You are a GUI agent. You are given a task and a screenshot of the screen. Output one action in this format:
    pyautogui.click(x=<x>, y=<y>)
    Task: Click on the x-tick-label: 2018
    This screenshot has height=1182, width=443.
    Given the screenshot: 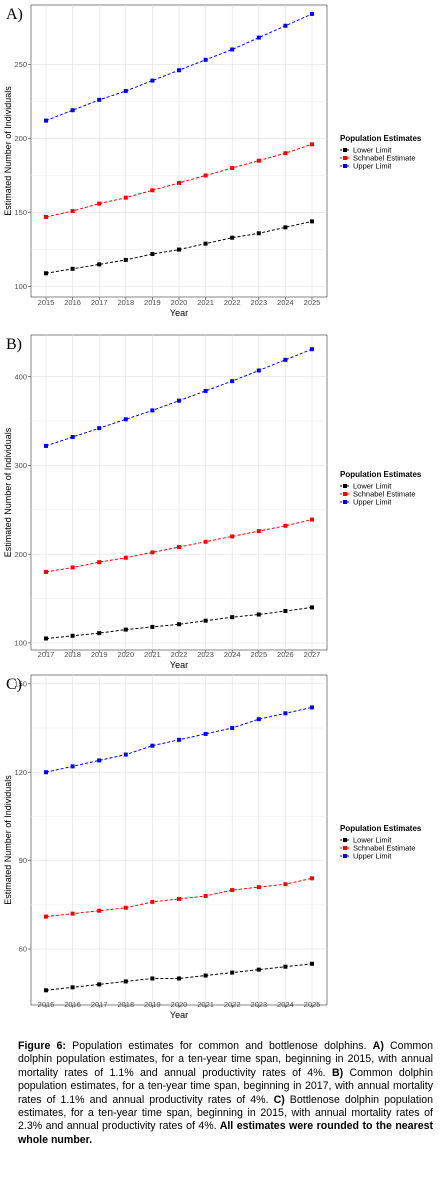 What is the action you would take?
    pyautogui.click(x=125, y=302)
    